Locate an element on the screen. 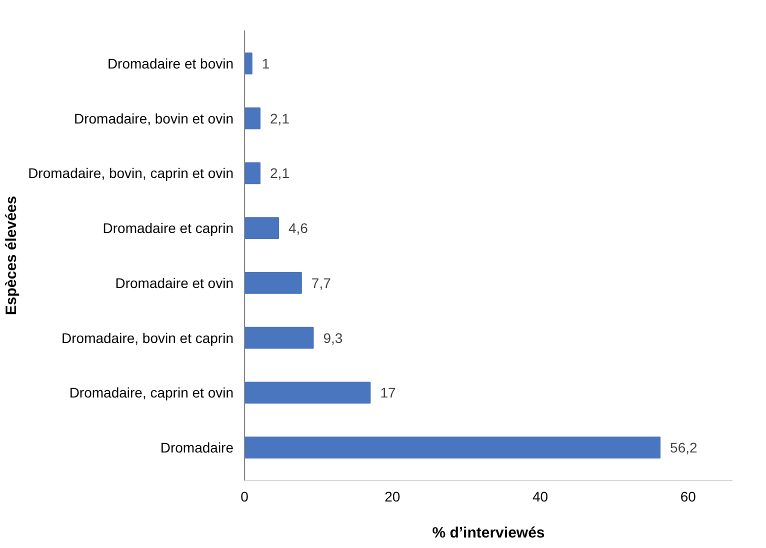 The image size is (766, 548). y-tick-label: Dromadaire is located at coordinates (197, 448).